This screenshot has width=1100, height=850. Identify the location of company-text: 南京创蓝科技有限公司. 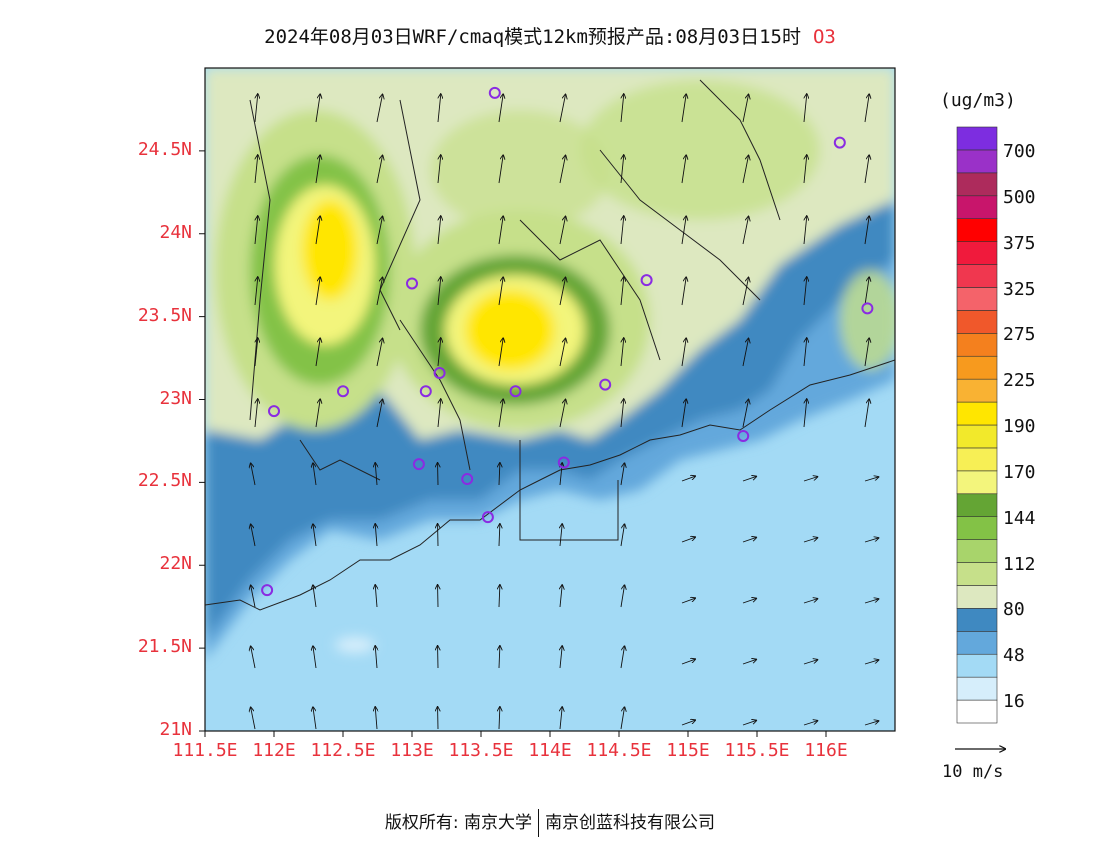
(630, 823).